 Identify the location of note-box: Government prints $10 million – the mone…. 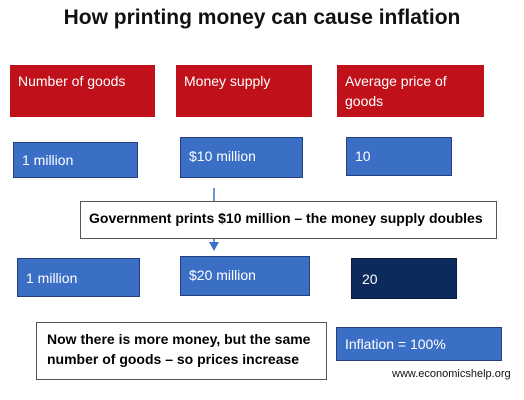
(288, 220).